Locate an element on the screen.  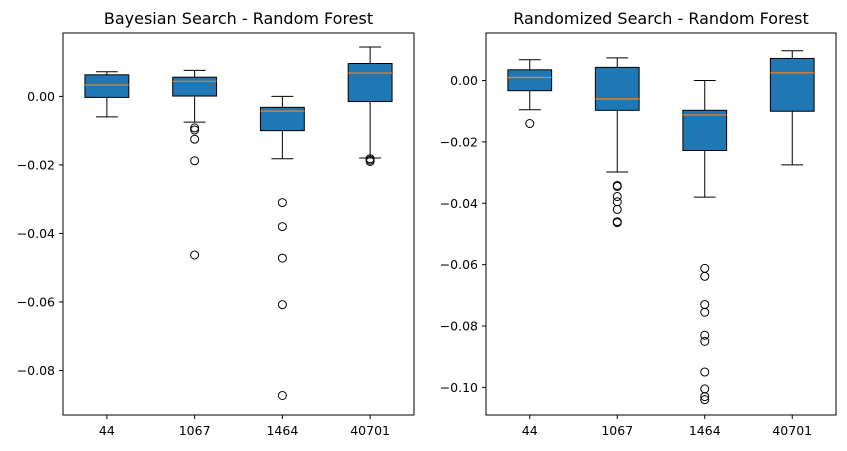
chart-title: Bayesian Search - Random Forest is located at coordinates (238, 18).